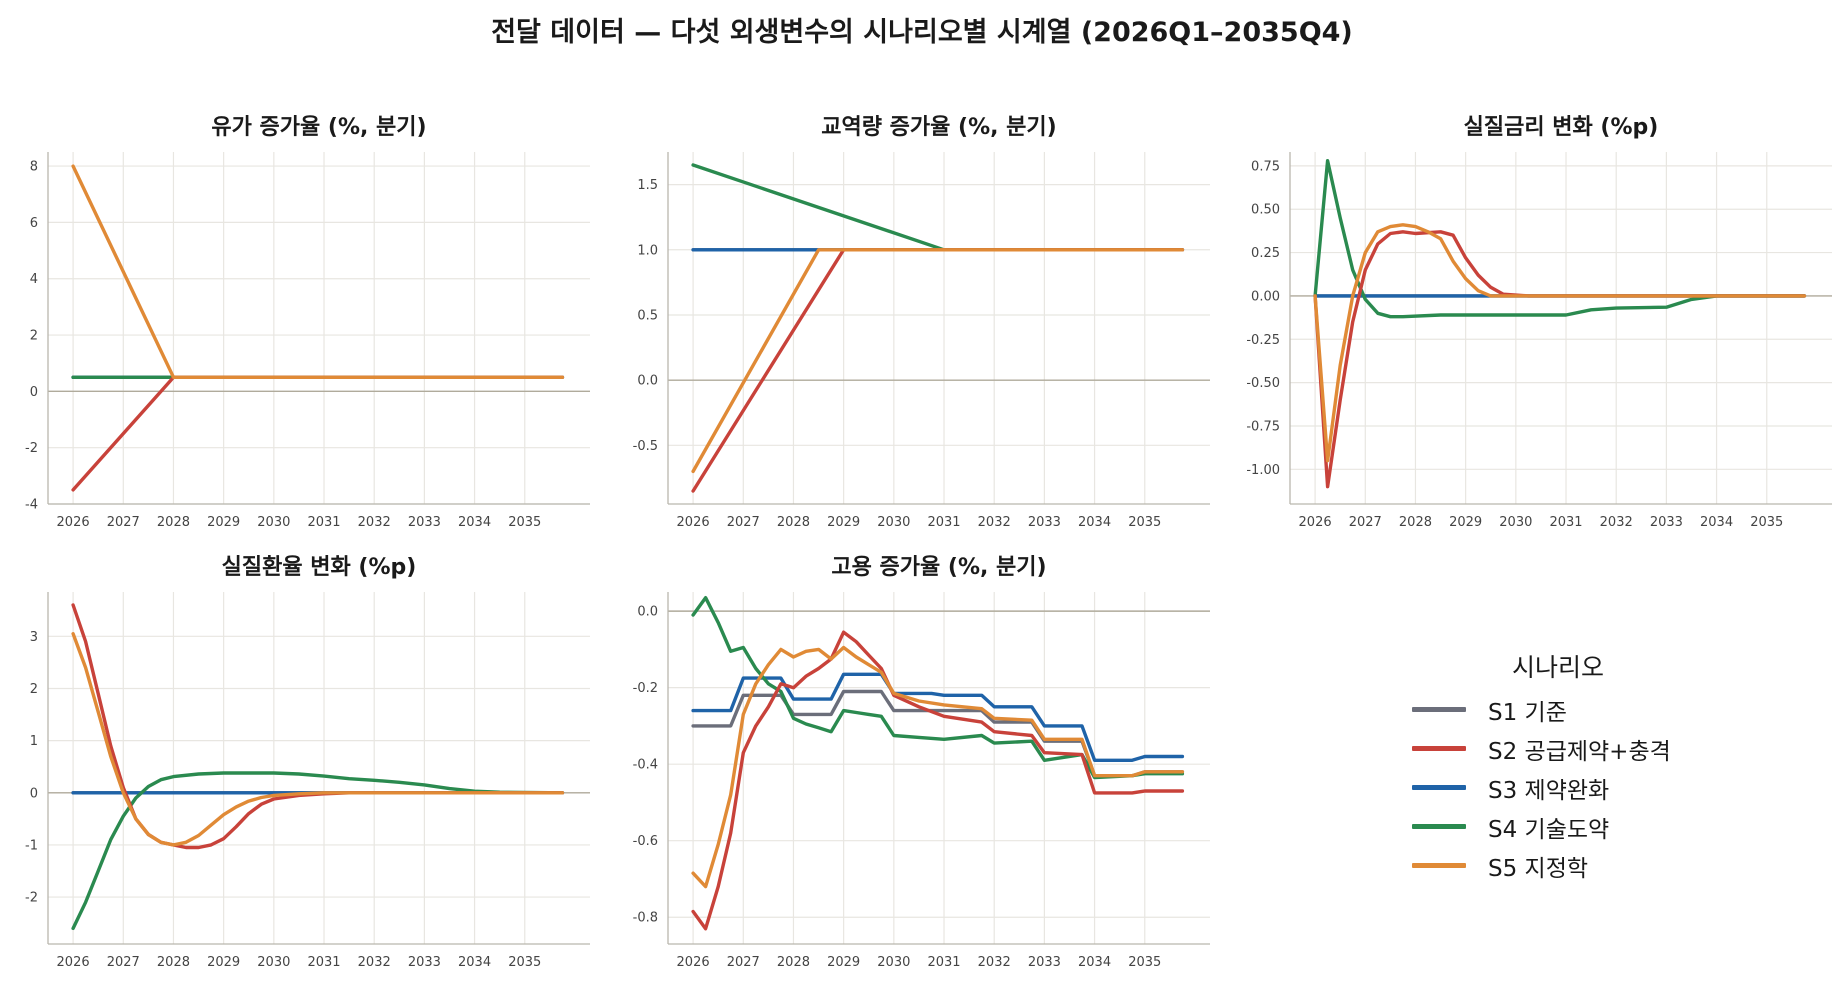 Image resolution: width=1844 pixels, height=987 pixels. I want to click on panel-title: 고용 증가율 (%, 분기), so click(938, 567).